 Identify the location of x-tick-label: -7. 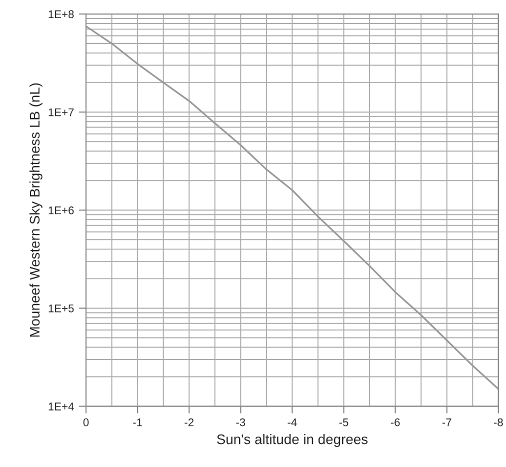
(447, 422).